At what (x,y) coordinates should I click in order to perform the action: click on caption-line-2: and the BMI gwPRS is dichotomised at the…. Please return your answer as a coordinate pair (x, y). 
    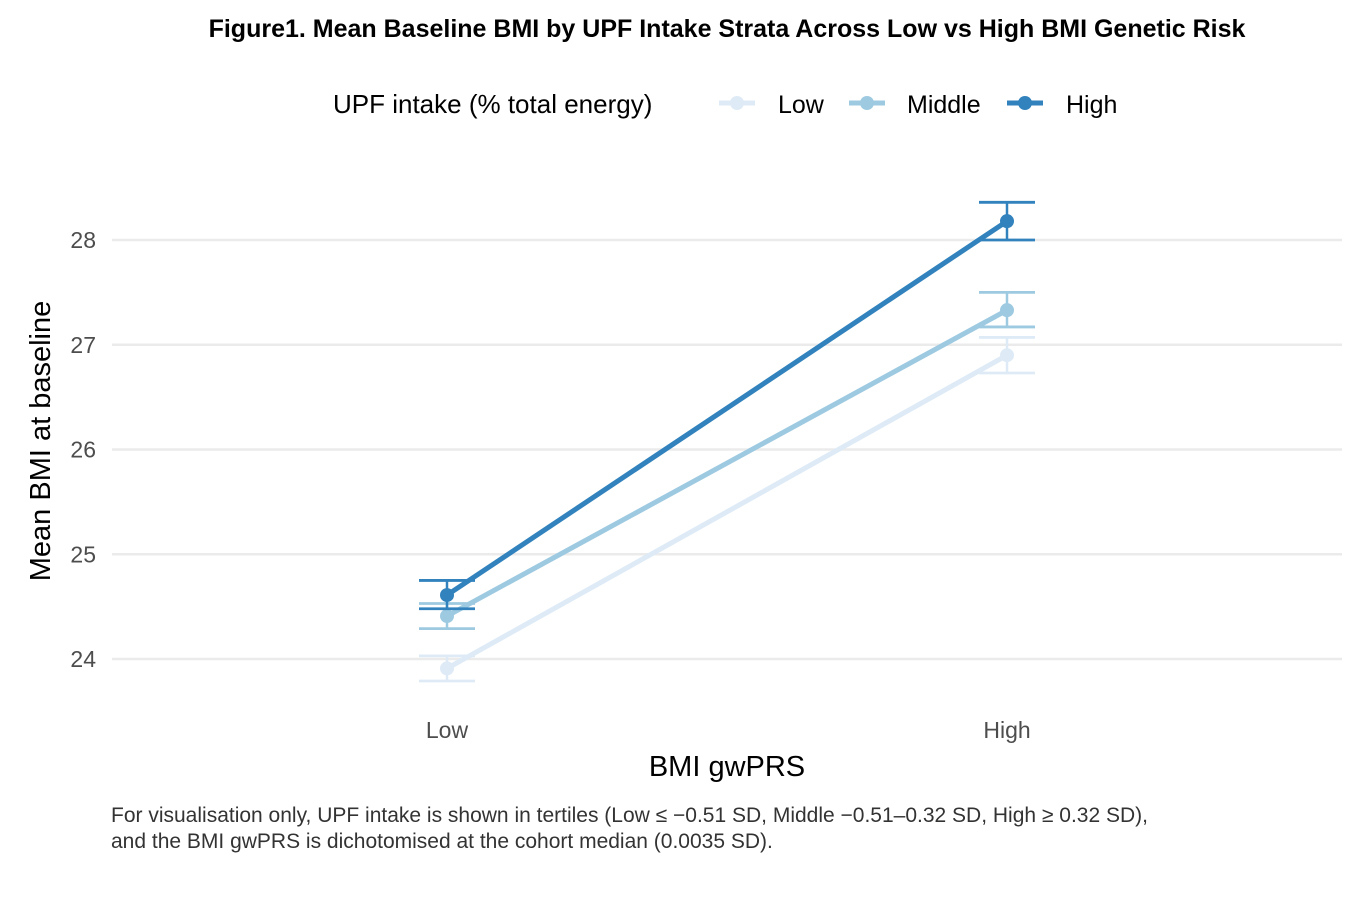
    Looking at the image, I should click on (442, 841).